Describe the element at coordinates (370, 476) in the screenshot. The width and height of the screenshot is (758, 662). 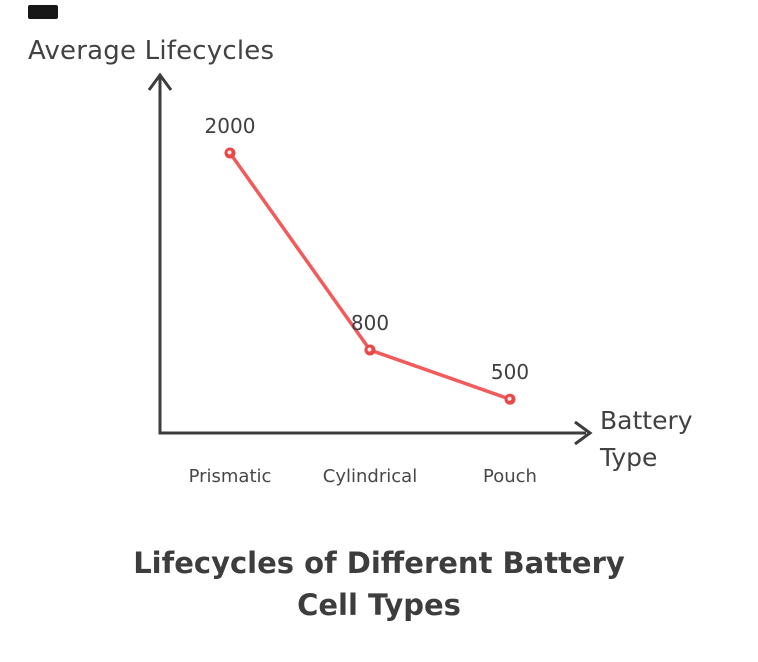
I see `x-category-label: Cylindrical` at that location.